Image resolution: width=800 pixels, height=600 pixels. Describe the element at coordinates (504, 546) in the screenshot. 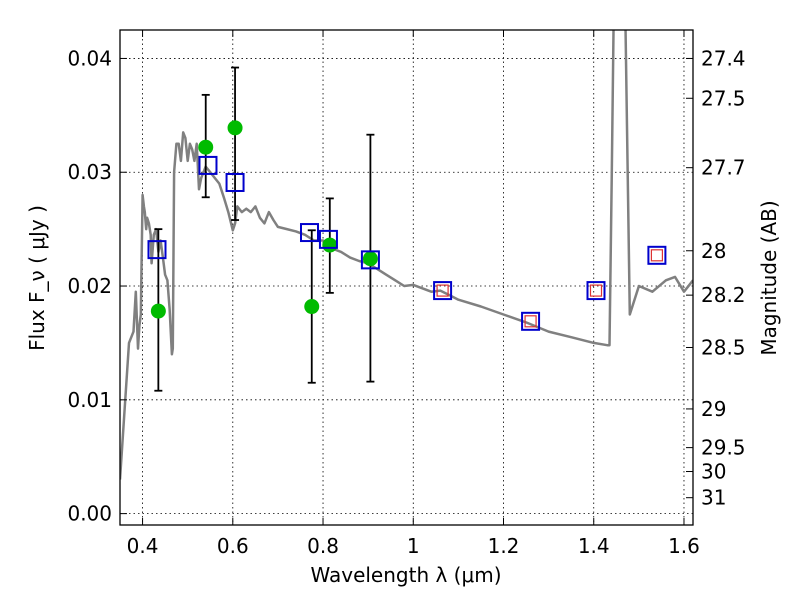

I see `x-tick-label: 1.2` at that location.